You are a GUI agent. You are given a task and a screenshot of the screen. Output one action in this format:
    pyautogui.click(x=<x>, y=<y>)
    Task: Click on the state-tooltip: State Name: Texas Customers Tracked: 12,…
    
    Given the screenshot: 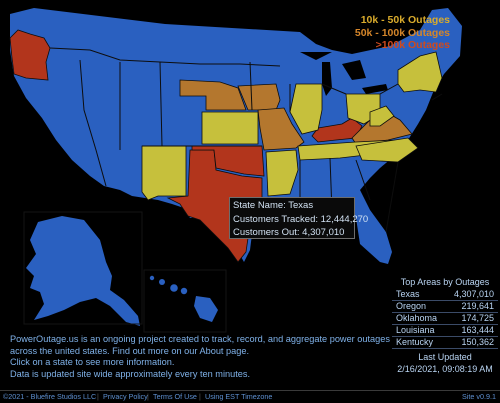 What is the action you would take?
    pyautogui.click(x=299, y=218)
    